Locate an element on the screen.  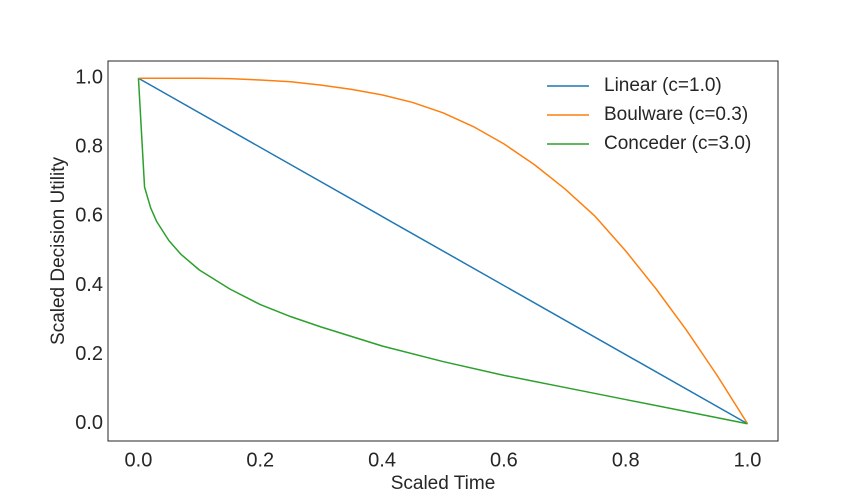
y-axis-label: Scaled Decision Utility is located at coordinates (58, 251).